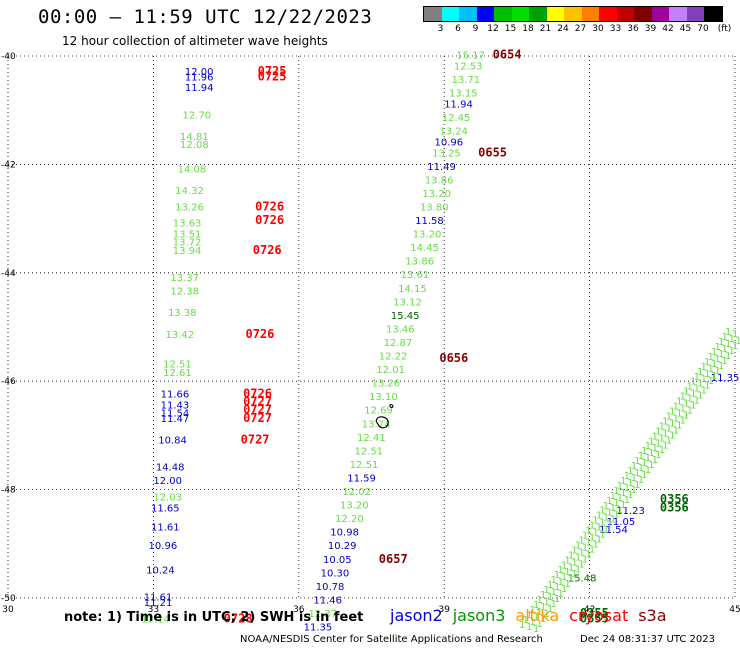 This screenshot has width=740, height=650. Describe the element at coordinates (8, 274) in the screenshot. I see `lat-tick-label: -44` at that location.